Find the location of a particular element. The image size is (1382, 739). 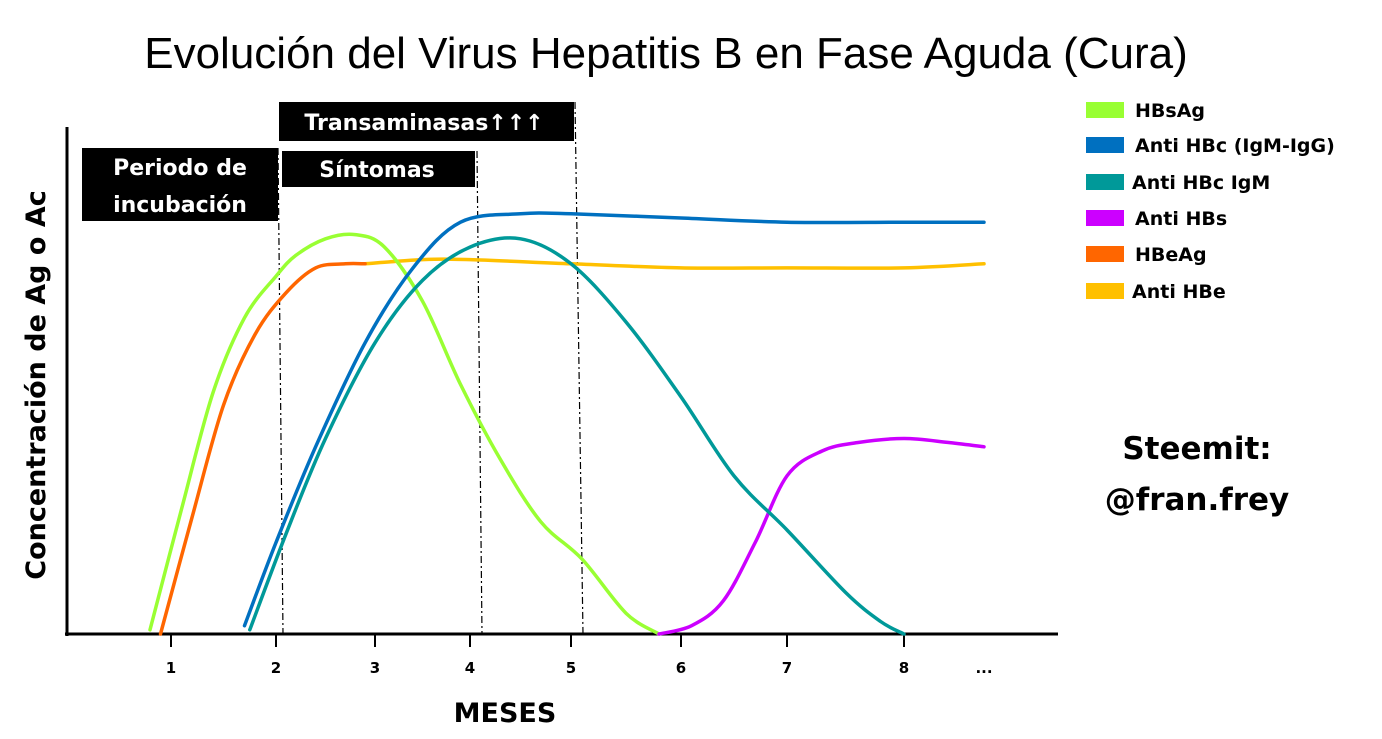

phase-incubation: Periodo de incubación is located at coordinates (180, 184).